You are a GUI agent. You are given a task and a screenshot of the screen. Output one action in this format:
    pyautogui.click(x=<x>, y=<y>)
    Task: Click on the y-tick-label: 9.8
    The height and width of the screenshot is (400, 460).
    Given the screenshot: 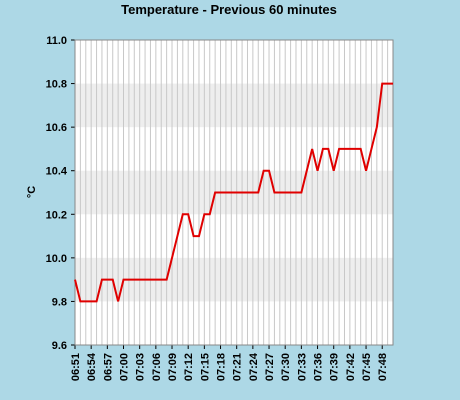 What is the action you would take?
    pyautogui.click(x=59, y=302)
    